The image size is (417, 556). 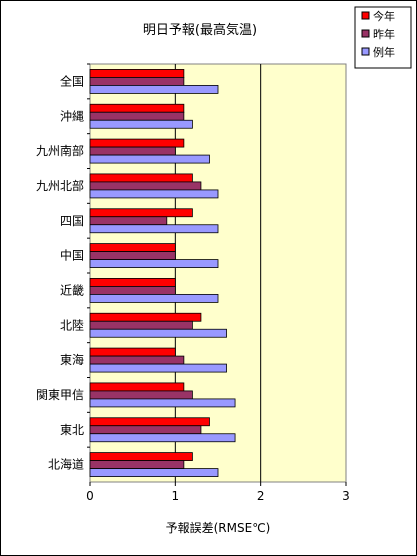 I want to click on category-label: 九州南部, so click(x=60, y=150).